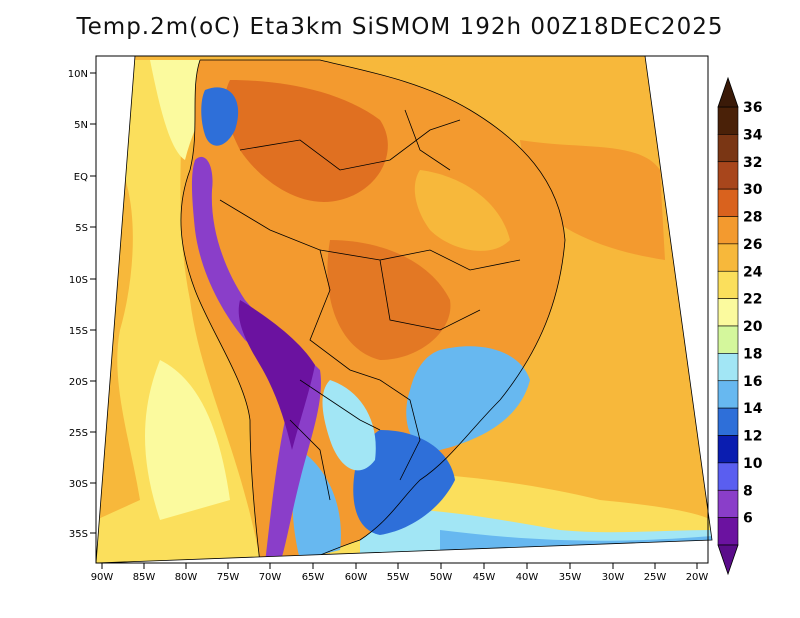  I want to click on lon-label: 45W, so click(484, 577).